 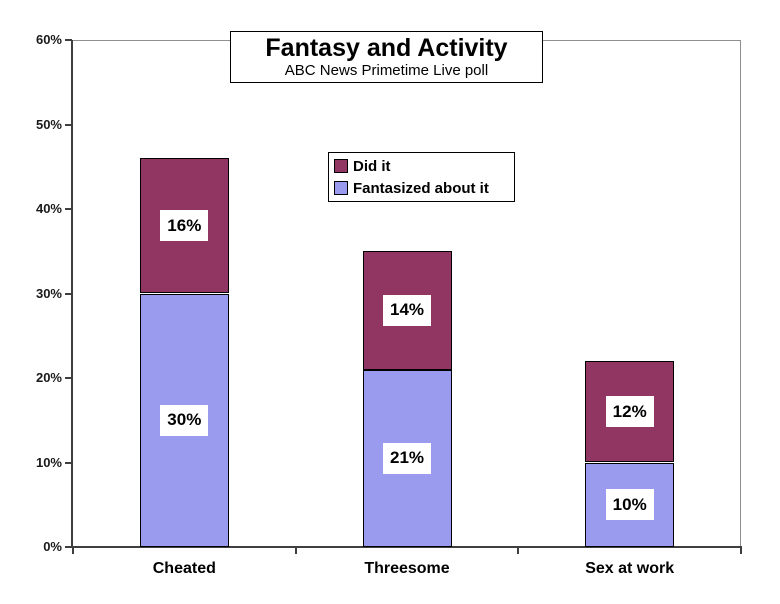 What do you see at coordinates (407, 310) in the screenshot?
I see `data-label: 14%` at bounding box center [407, 310].